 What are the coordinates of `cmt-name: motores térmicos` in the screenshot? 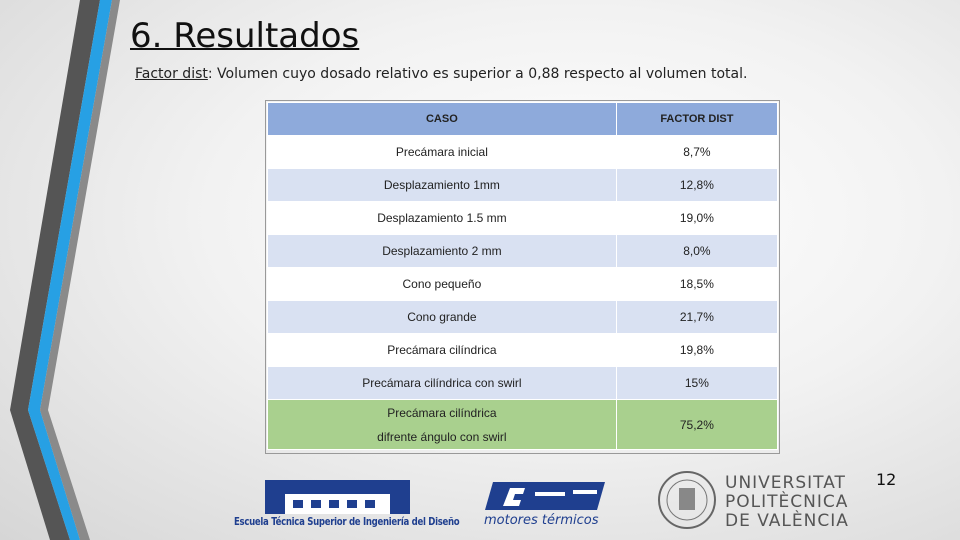 It's located at (541, 520).